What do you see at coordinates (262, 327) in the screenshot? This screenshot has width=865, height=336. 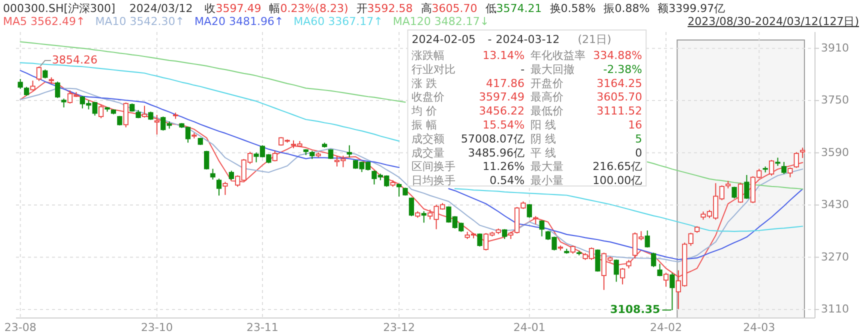 I see `x-tick-label: 23-11` at bounding box center [262, 327].